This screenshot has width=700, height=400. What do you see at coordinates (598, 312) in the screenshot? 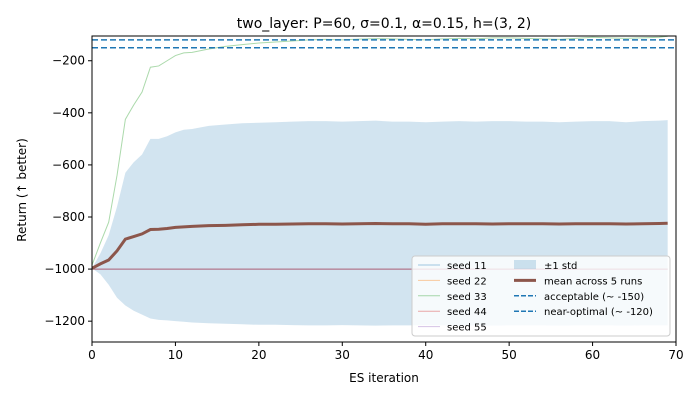
I see `legend-entry: near-optimal (~ -120)` at bounding box center [598, 312].